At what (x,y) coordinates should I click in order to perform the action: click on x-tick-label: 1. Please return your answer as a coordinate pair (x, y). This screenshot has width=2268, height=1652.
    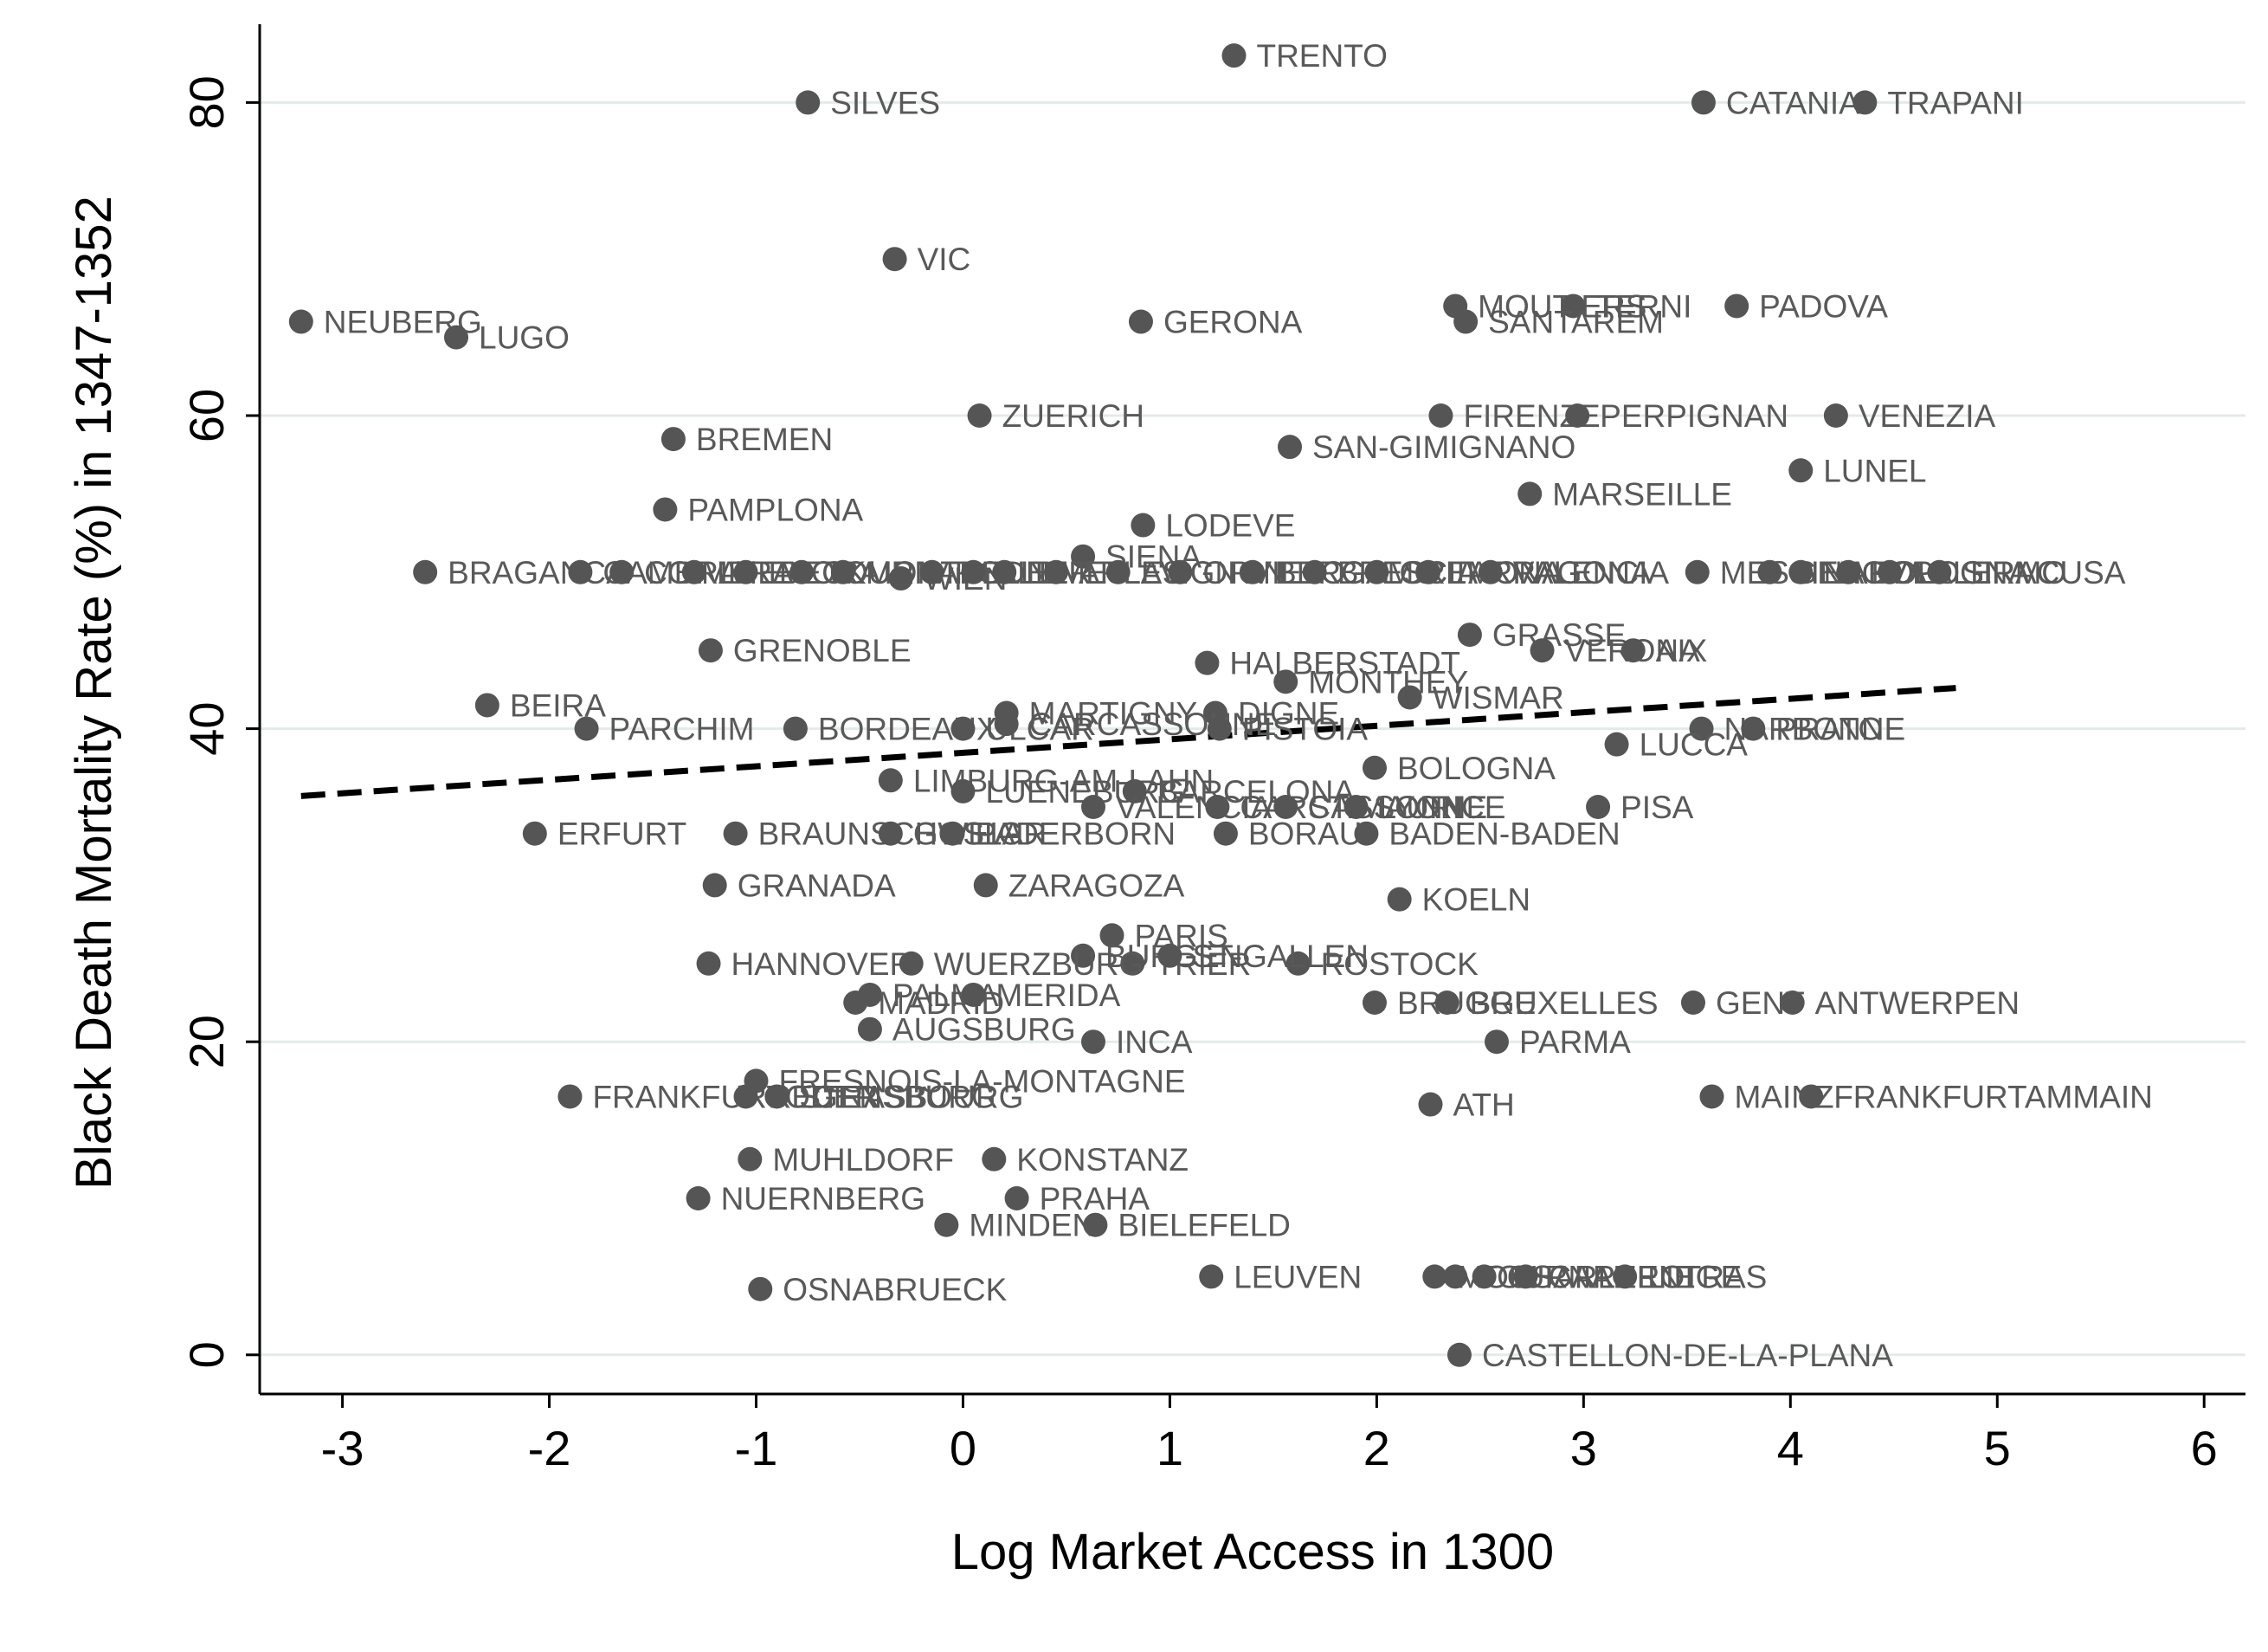
    Looking at the image, I should click on (1170, 1448).